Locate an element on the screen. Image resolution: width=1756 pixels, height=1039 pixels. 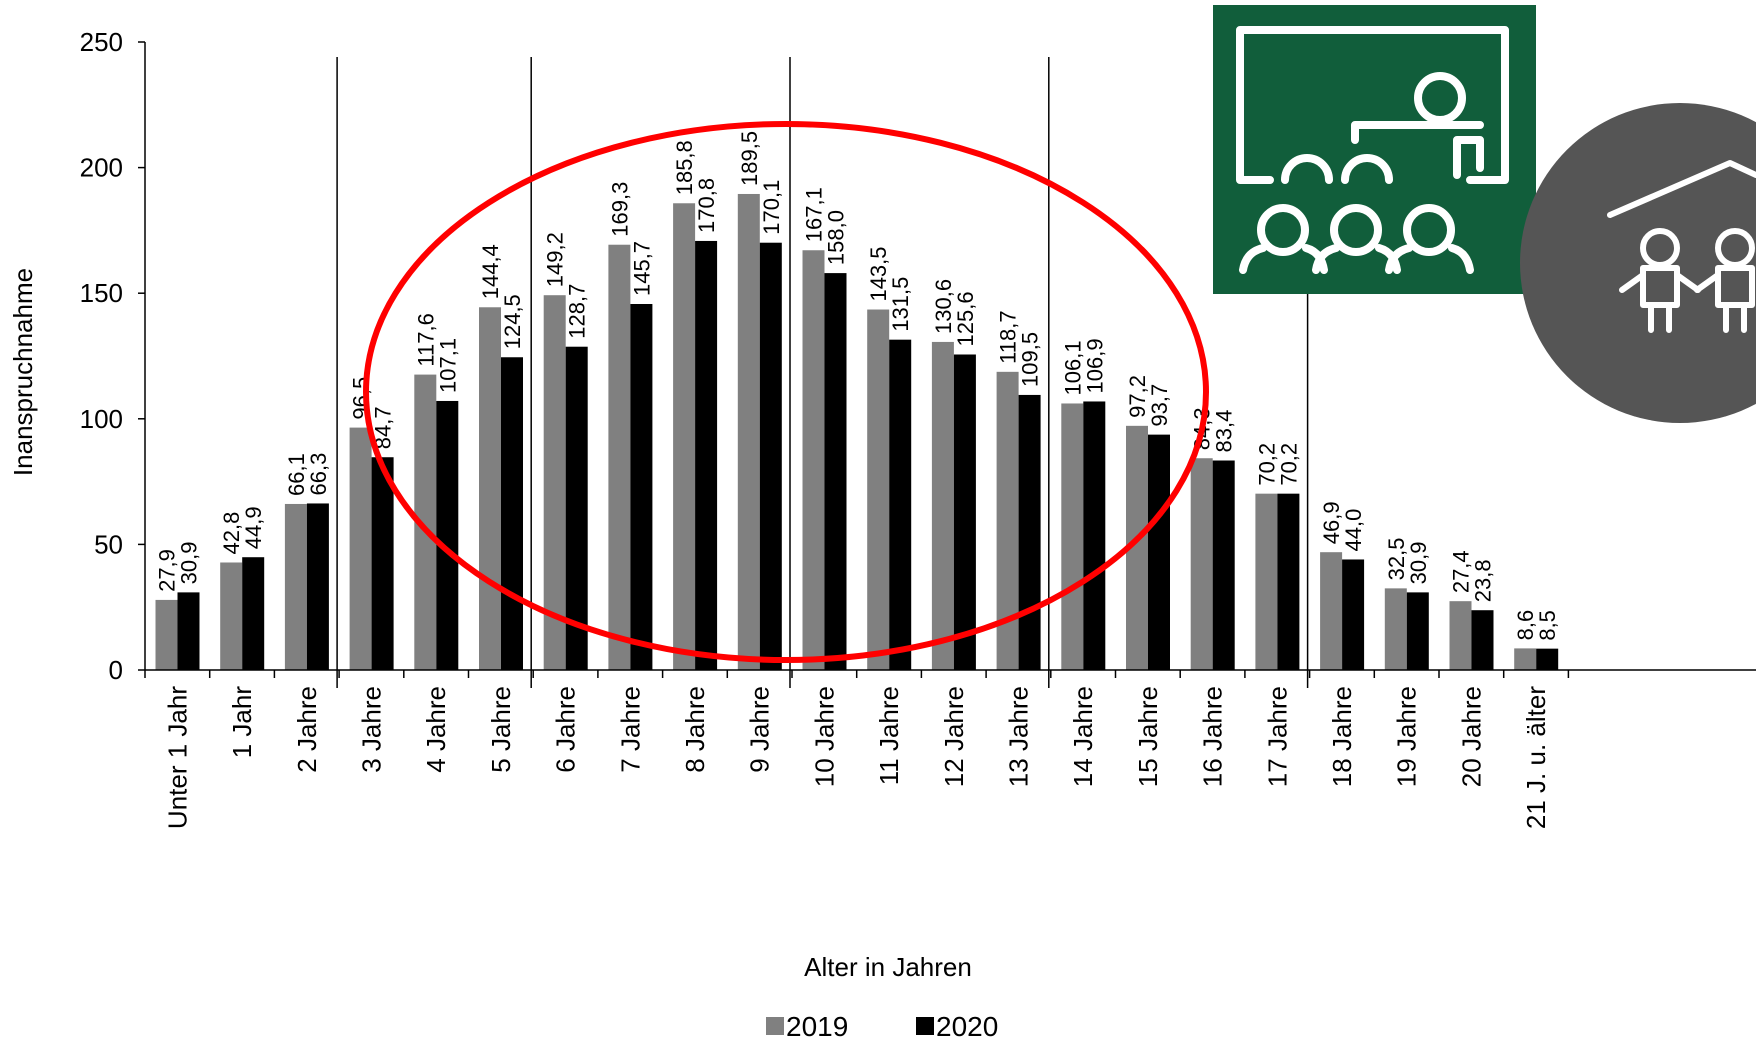
x-tick-label: 2 Jahre is located at coordinates (307, 729).